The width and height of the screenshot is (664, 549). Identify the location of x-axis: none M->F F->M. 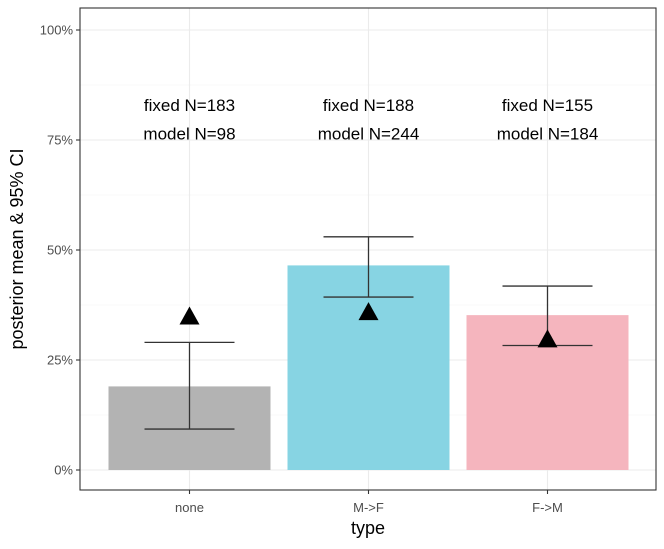
(369, 502).